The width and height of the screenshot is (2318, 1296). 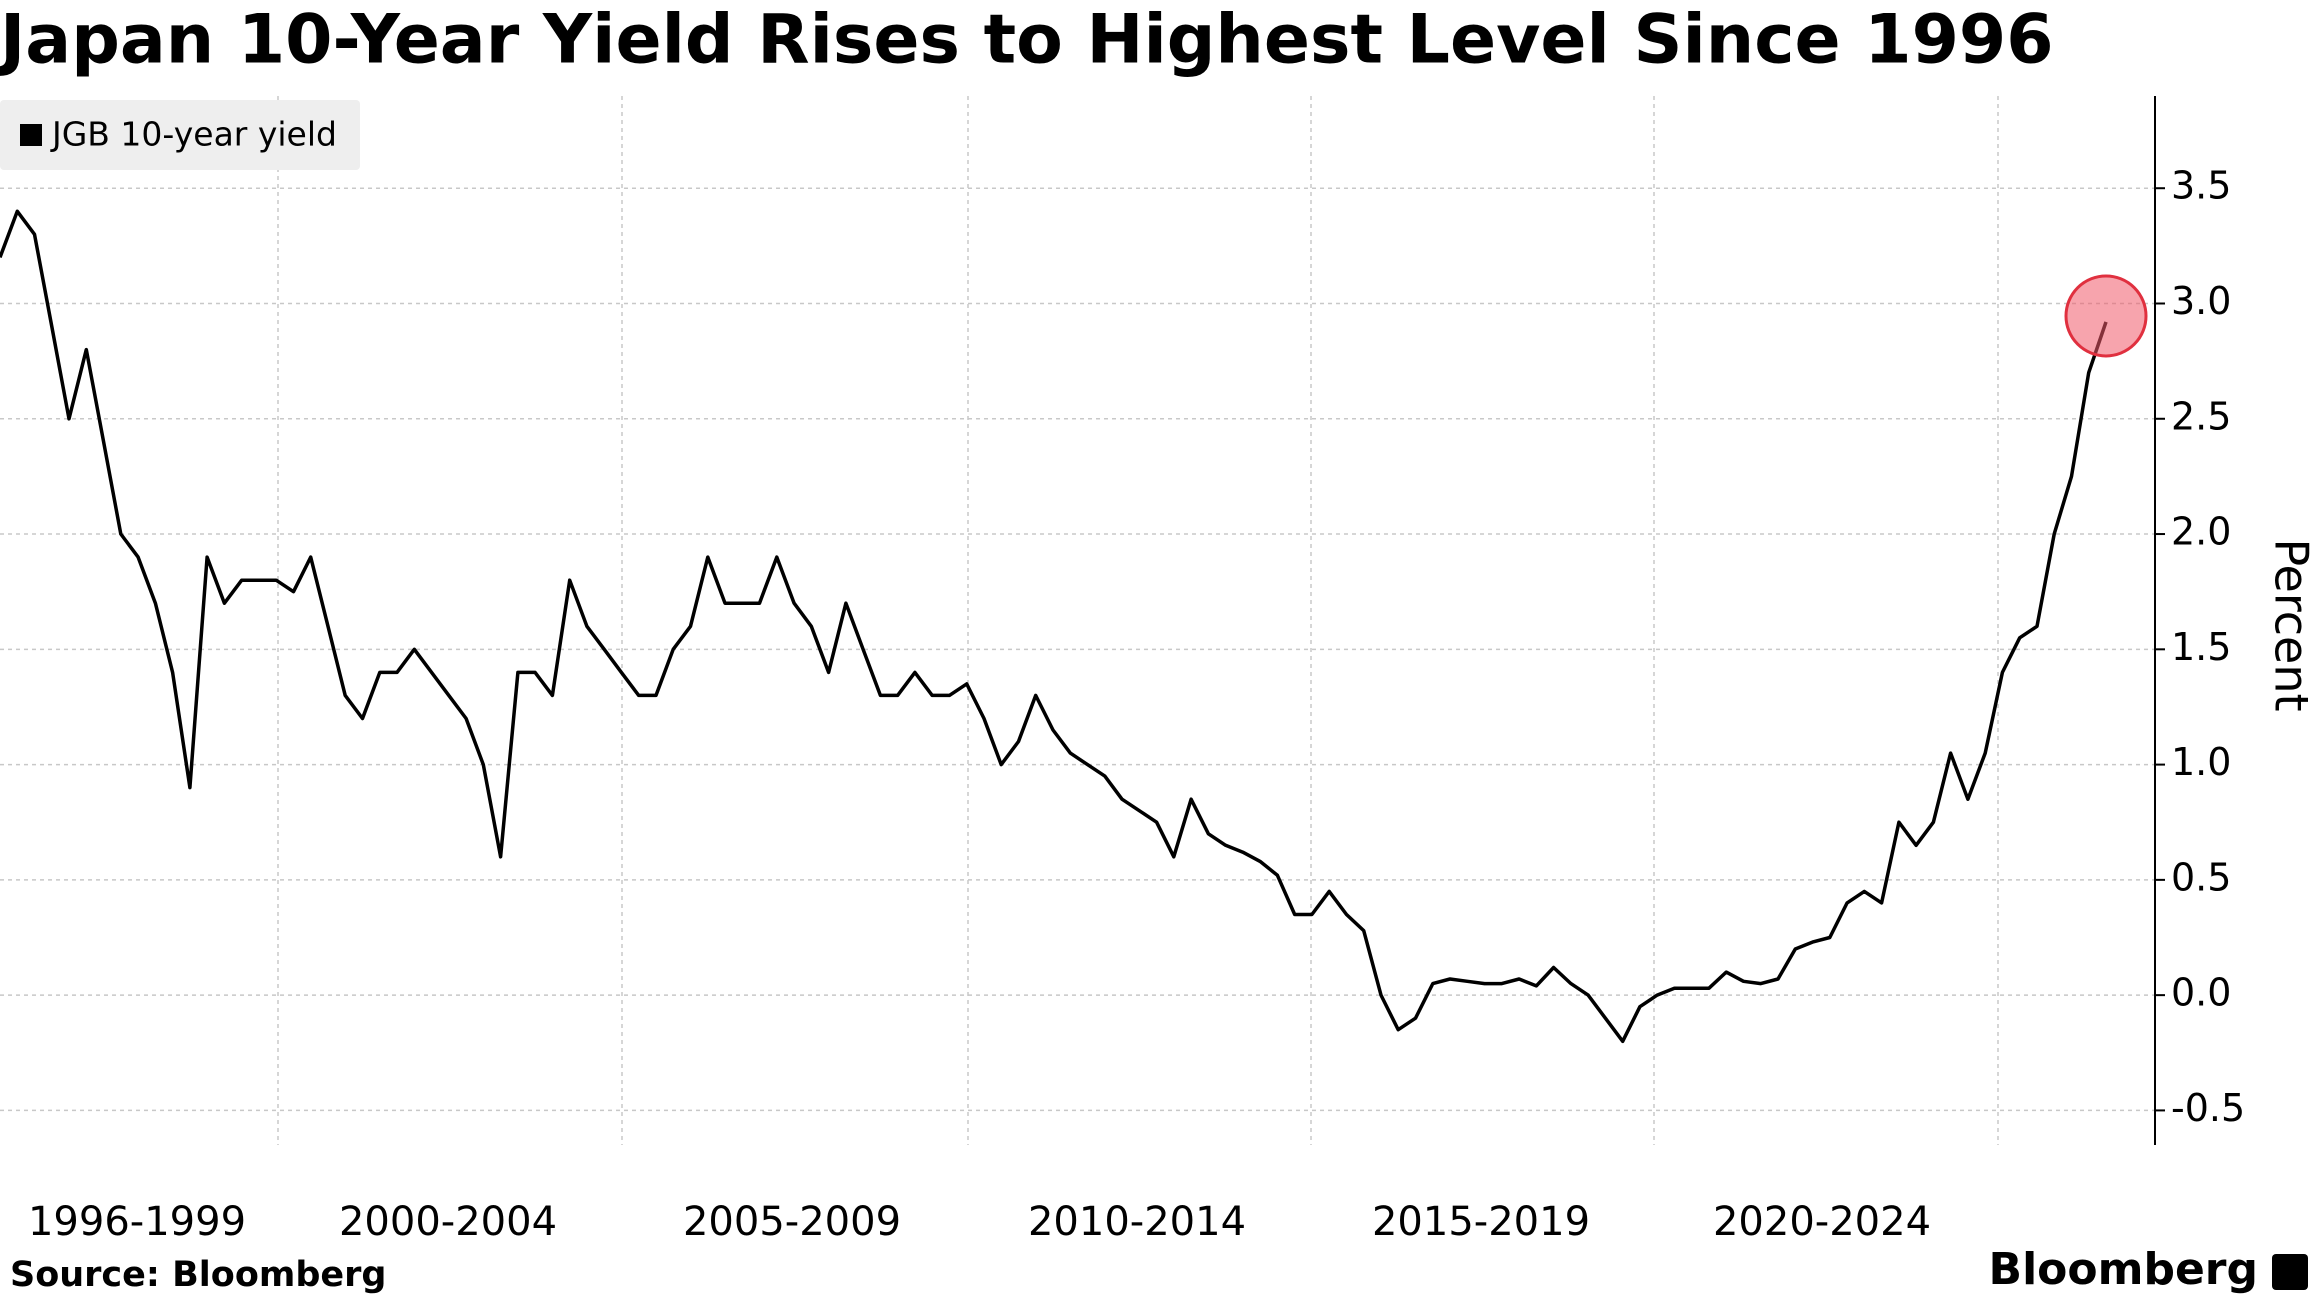 I want to click on y-tick-label: 2.5, so click(x=2201, y=416).